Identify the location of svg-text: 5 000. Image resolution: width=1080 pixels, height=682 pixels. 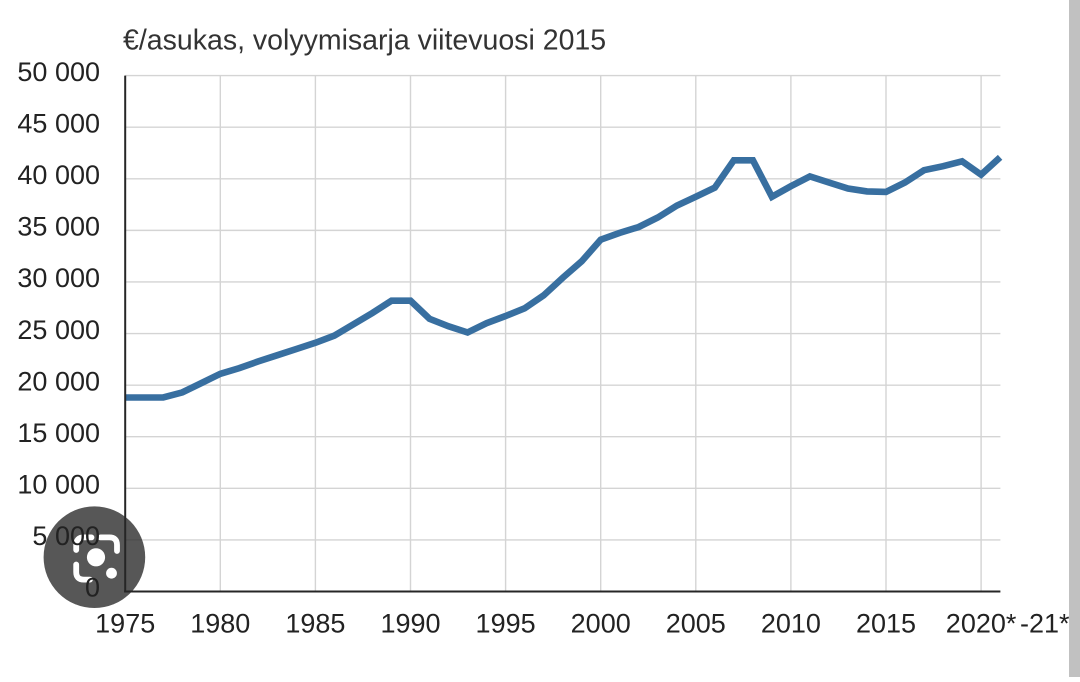
(66, 536).